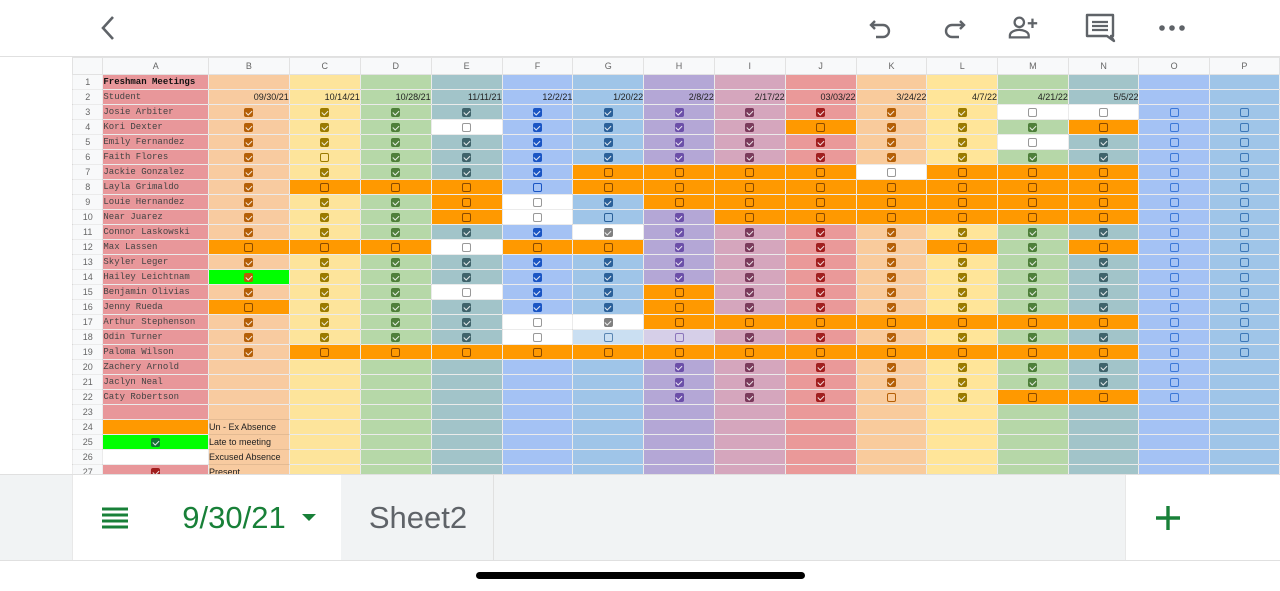 This screenshot has width=1280, height=591. What do you see at coordinates (87, 66) in the screenshot?
I see `select-all-corner` at bounding box center [87, 66].